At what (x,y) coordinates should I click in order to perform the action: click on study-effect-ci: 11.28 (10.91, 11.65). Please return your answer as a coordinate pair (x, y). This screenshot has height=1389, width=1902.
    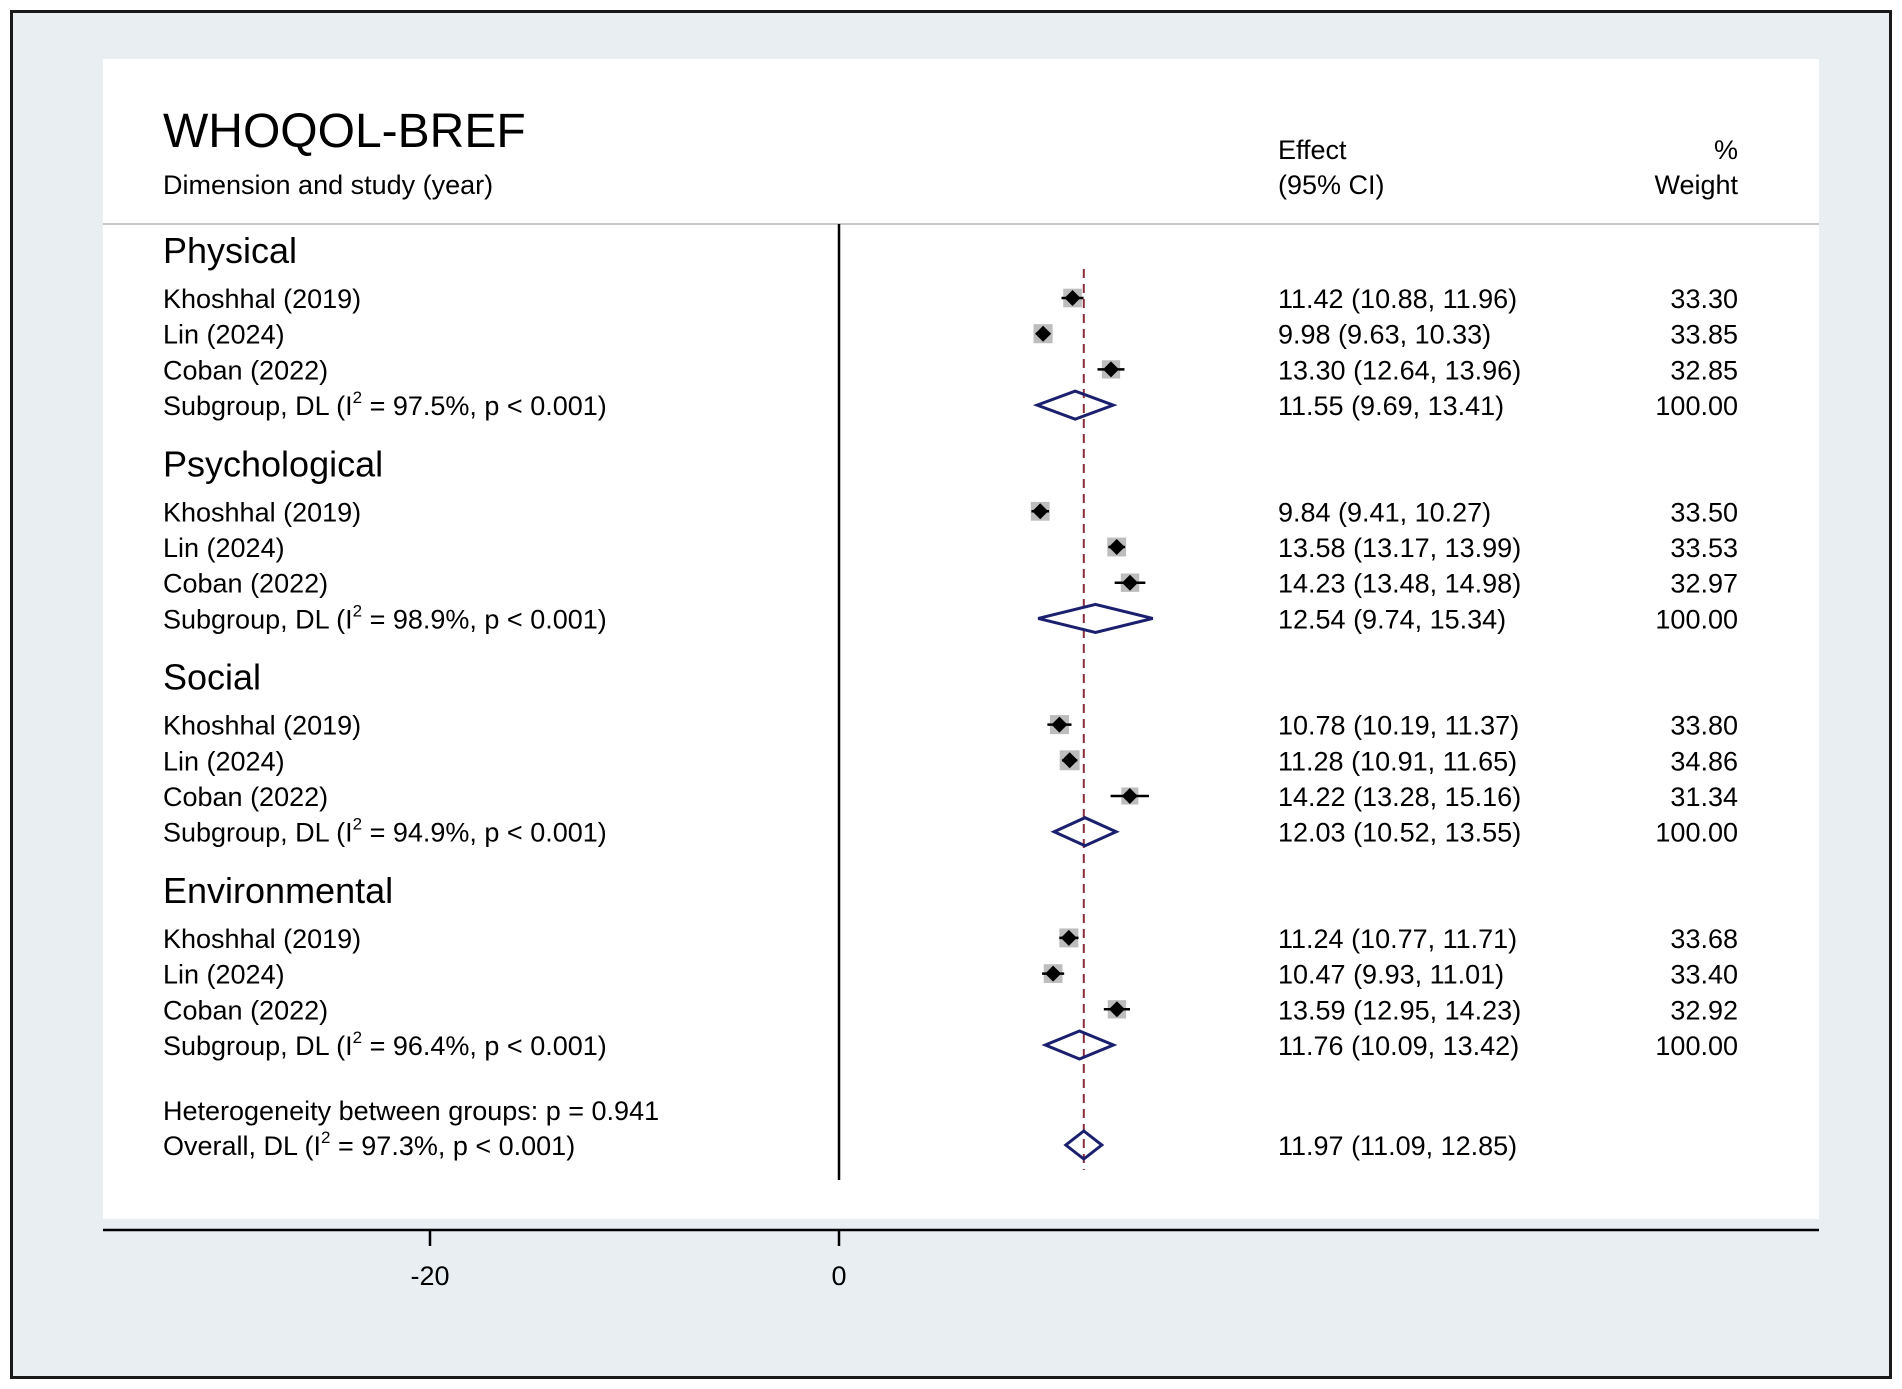
    Looking at the image, I should click on (1397, 761).